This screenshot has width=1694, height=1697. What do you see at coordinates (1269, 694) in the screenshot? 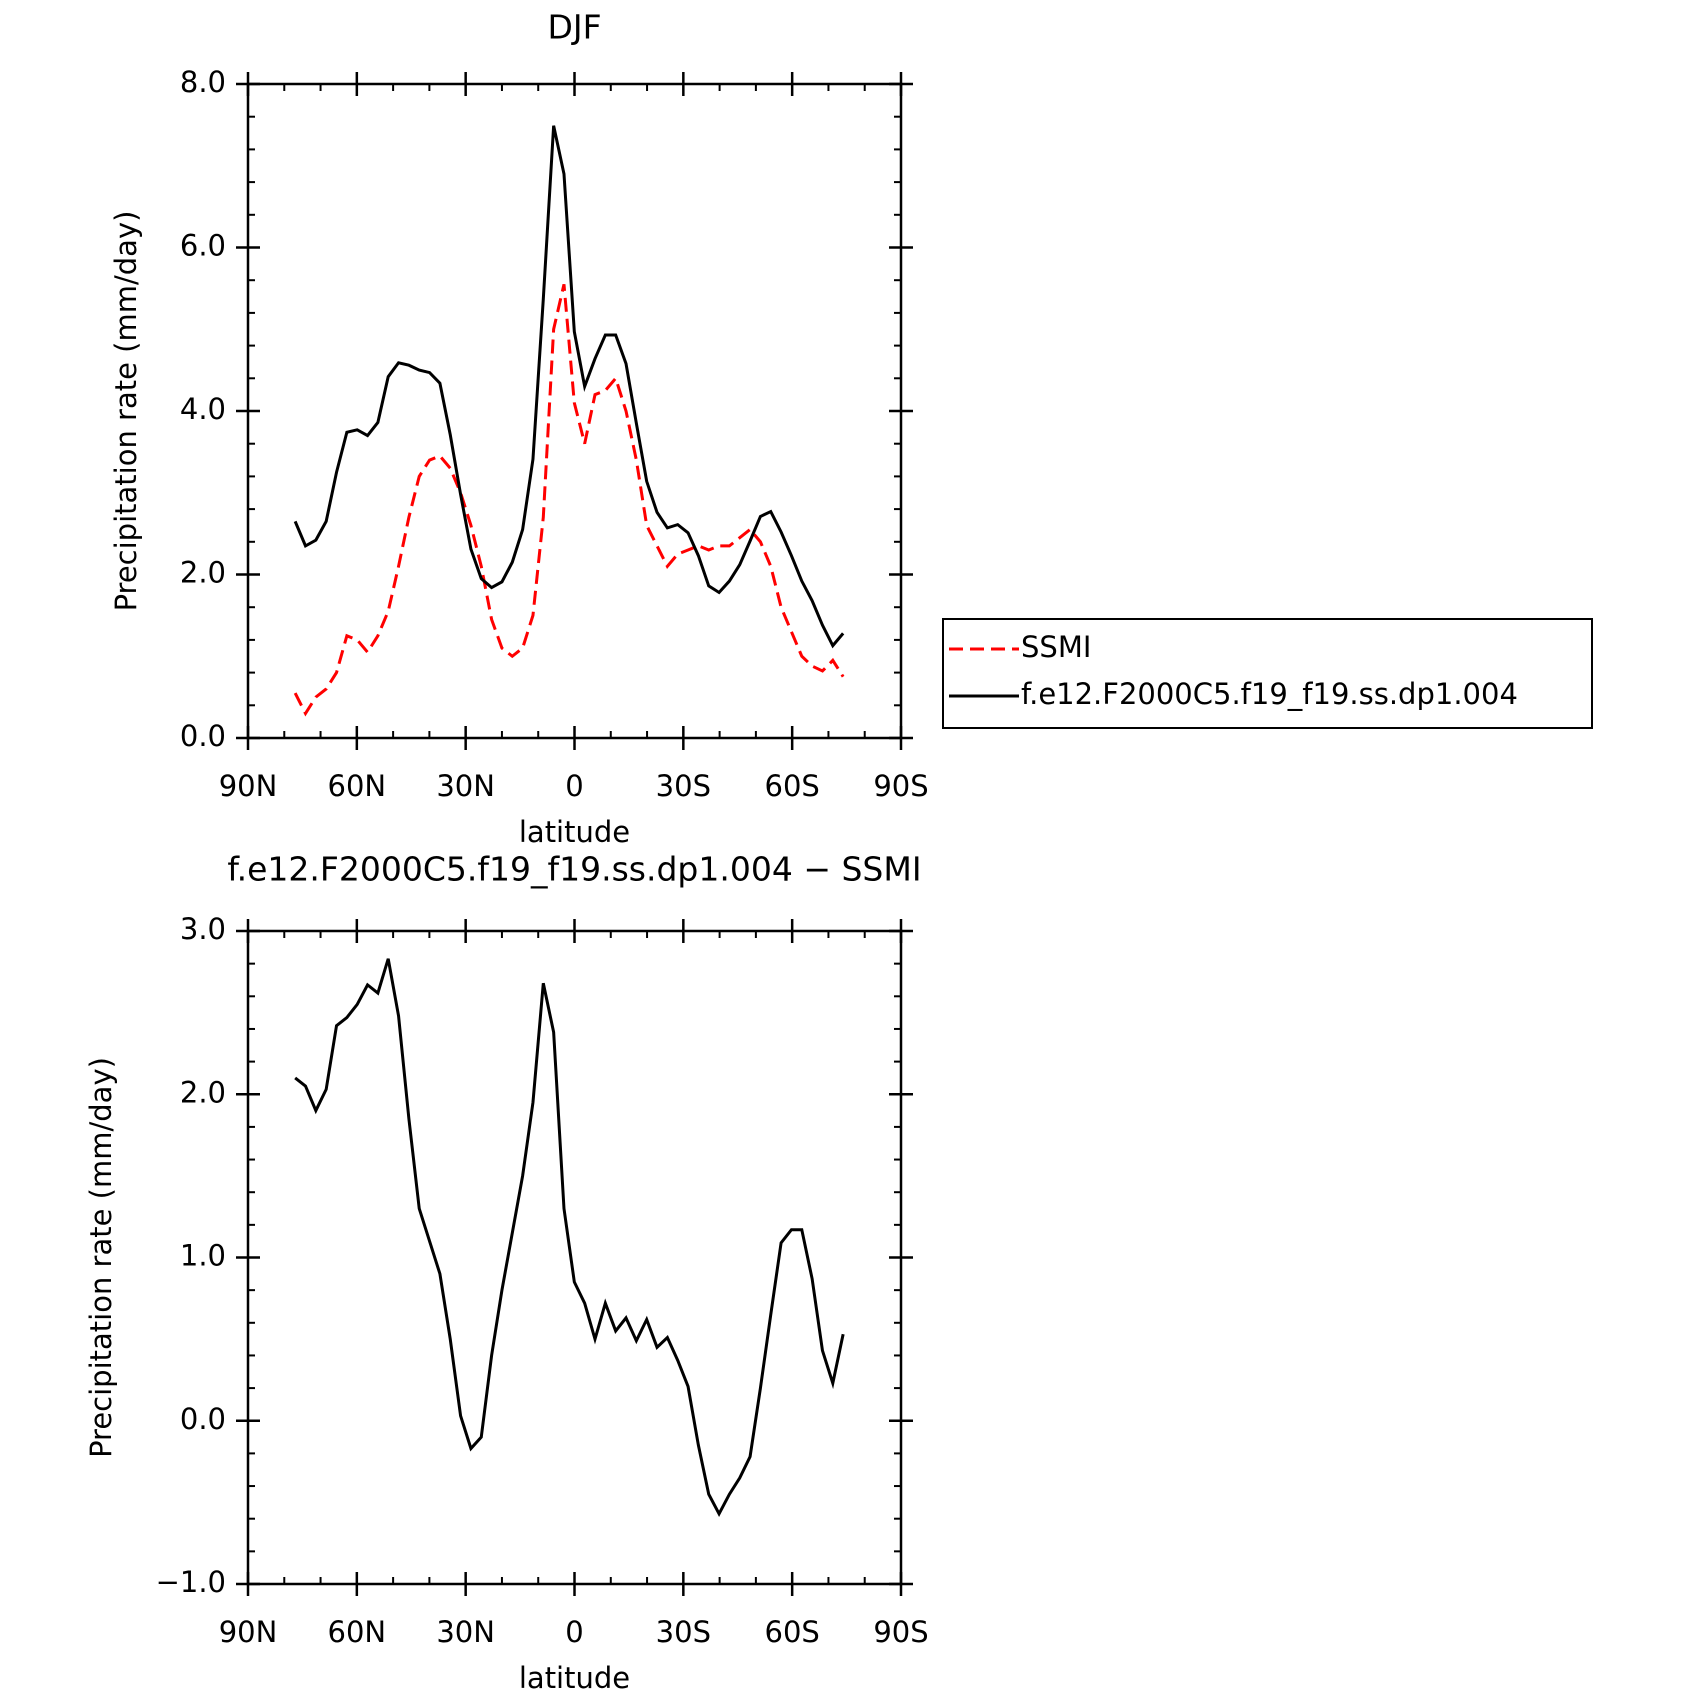
I see `legend-label: f.e12.F2000C5.f19_f19.ss.dp1.004` at bounding box center [1269, 694].